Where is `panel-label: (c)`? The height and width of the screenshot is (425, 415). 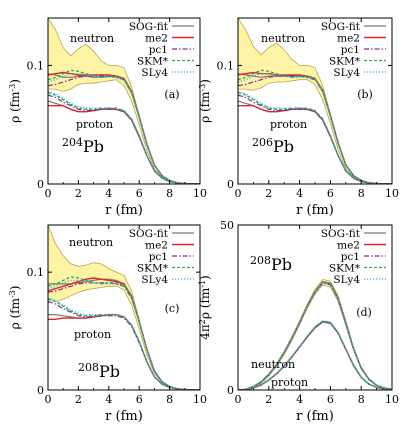
panel-label: (c) is located at coordinates (172, 308).